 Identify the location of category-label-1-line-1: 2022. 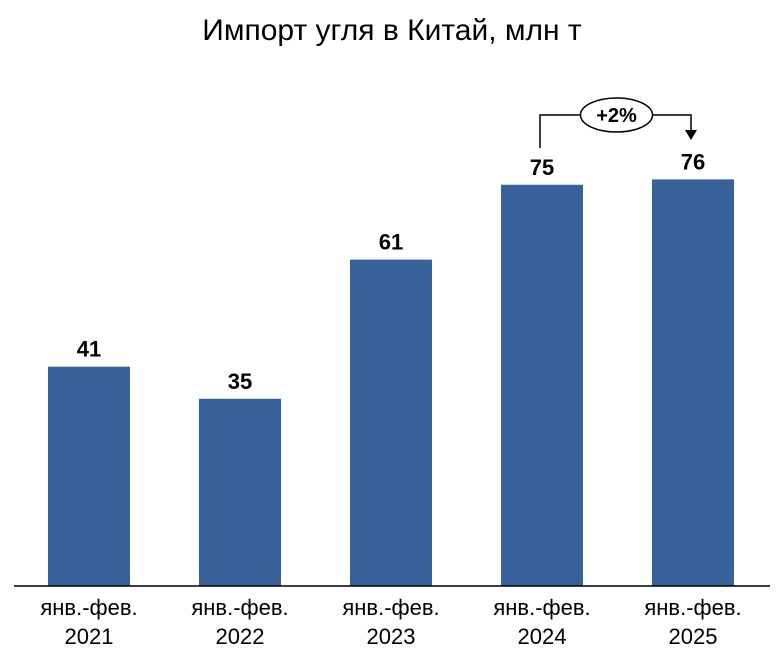
(240, 636).